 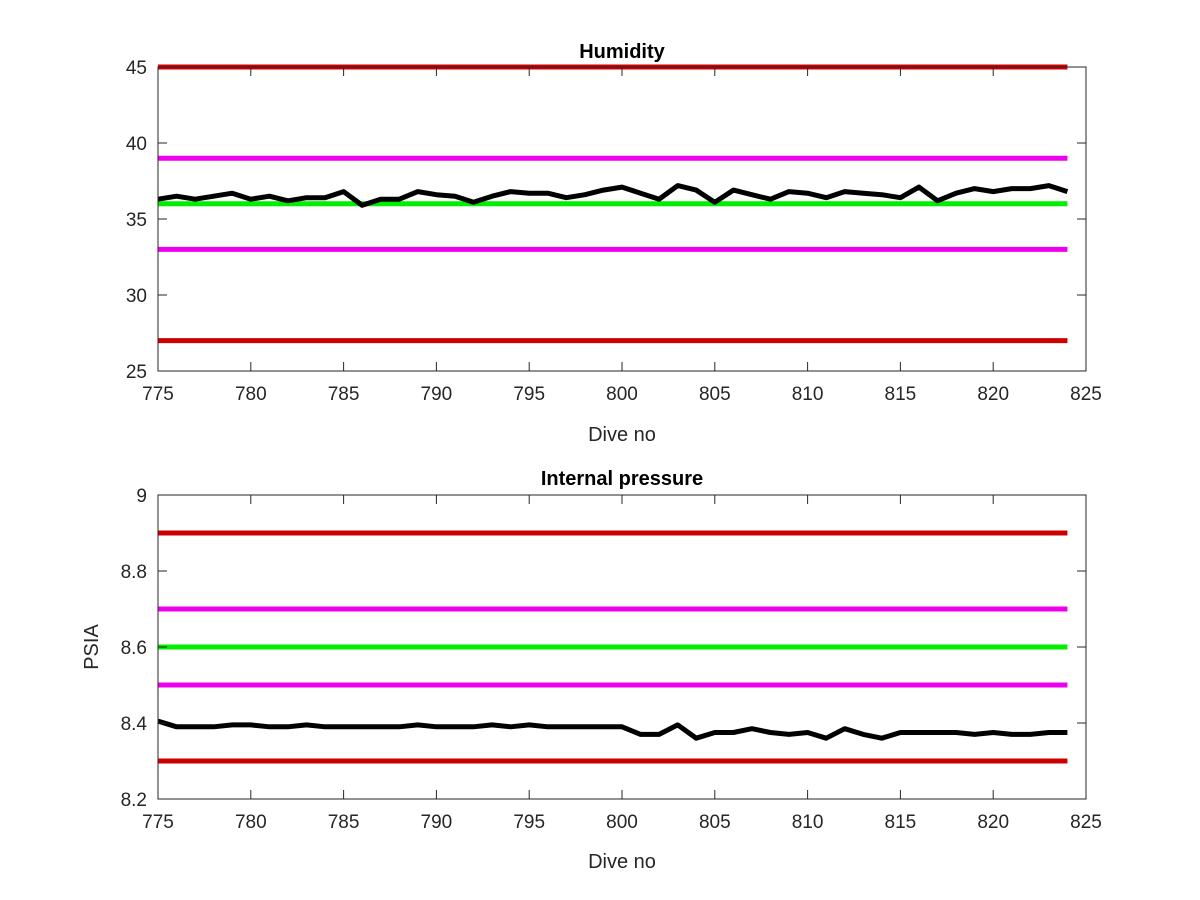 What do you see at coordinates (134, 724) in the screenshot?
I see `y-tick-label: 8.4` at bounding box center [134, 724].